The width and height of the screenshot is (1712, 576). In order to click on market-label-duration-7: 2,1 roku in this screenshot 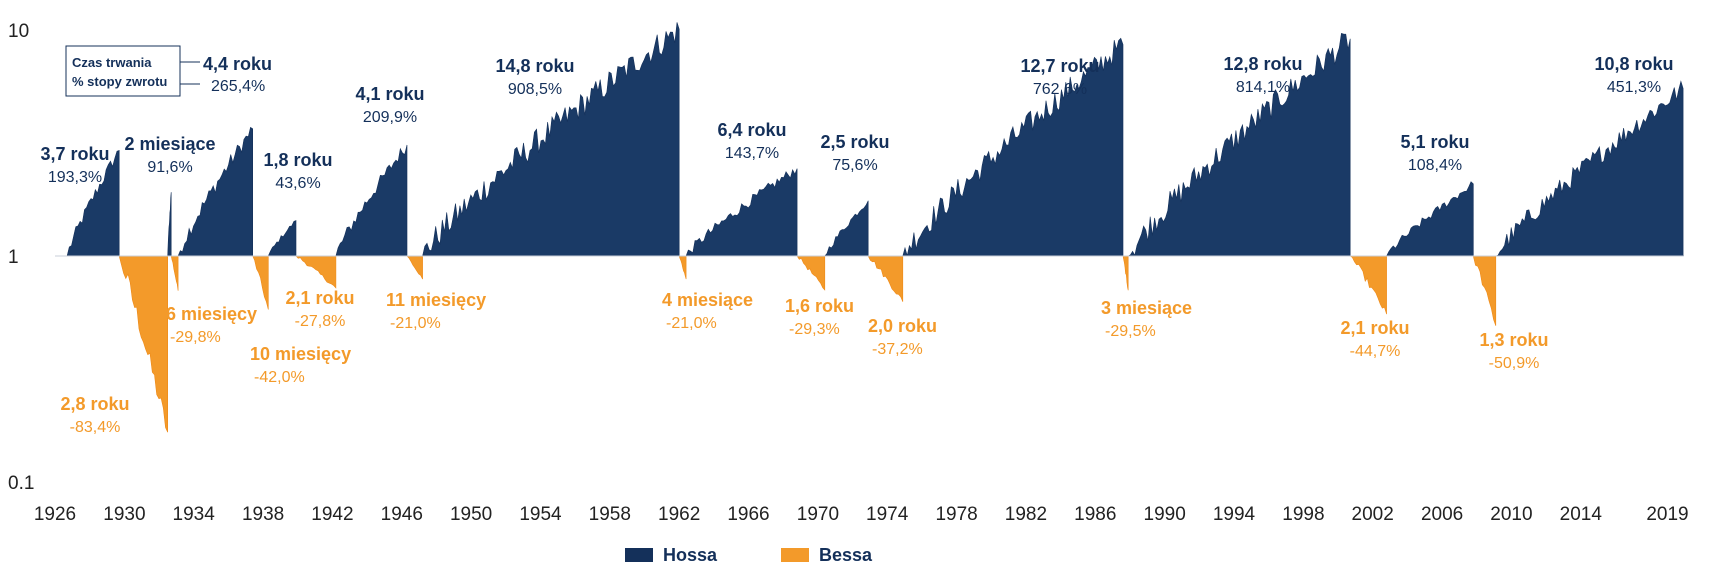, I will do `click(319, 298)`.